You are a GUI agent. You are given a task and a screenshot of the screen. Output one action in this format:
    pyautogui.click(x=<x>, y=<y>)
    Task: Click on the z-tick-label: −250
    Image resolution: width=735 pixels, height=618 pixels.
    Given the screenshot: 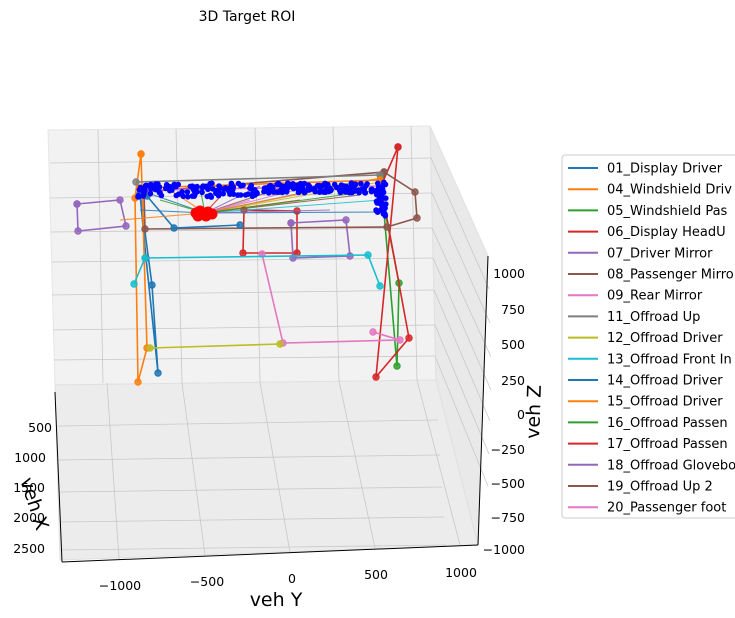 What is the action you would take?
    pyautogui.click(x=508, y=449)
    